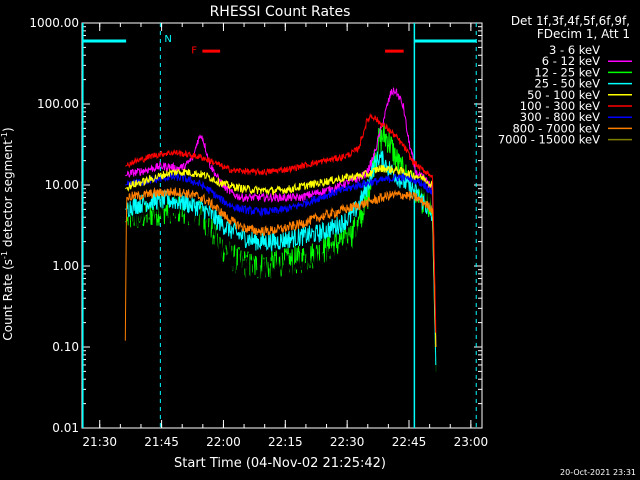  Describe the element at coordinates (167, 39) in the screenshot. I see `night-label: N` at that location.